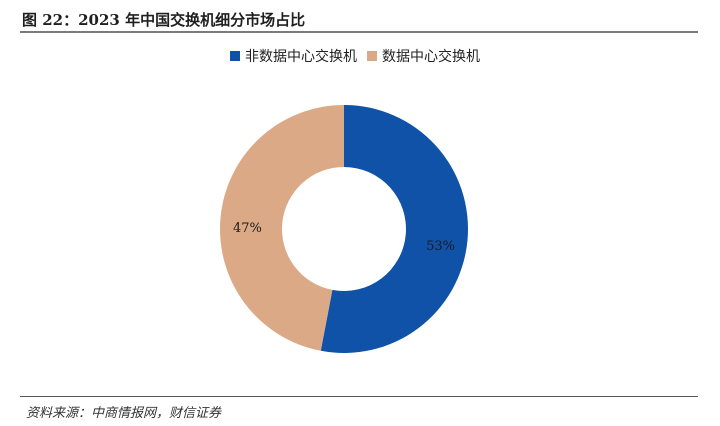 The image size is (720, 426). I want to click on legend-item-non-dc: 非数据中心交换机, so click(293, 56).